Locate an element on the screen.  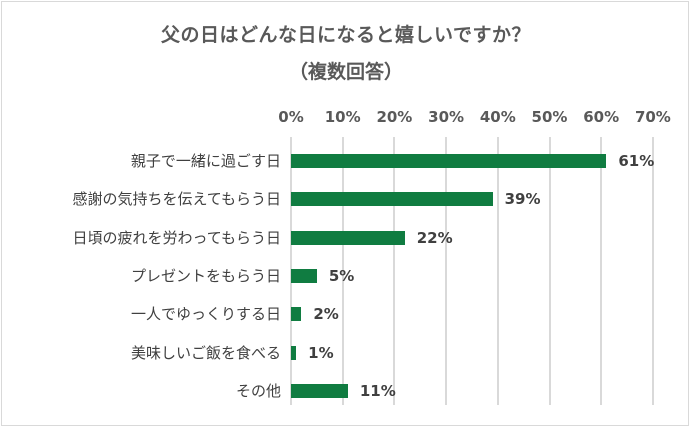
category-label: プレゼントをもらう日 is located at coordinates (205, 275).